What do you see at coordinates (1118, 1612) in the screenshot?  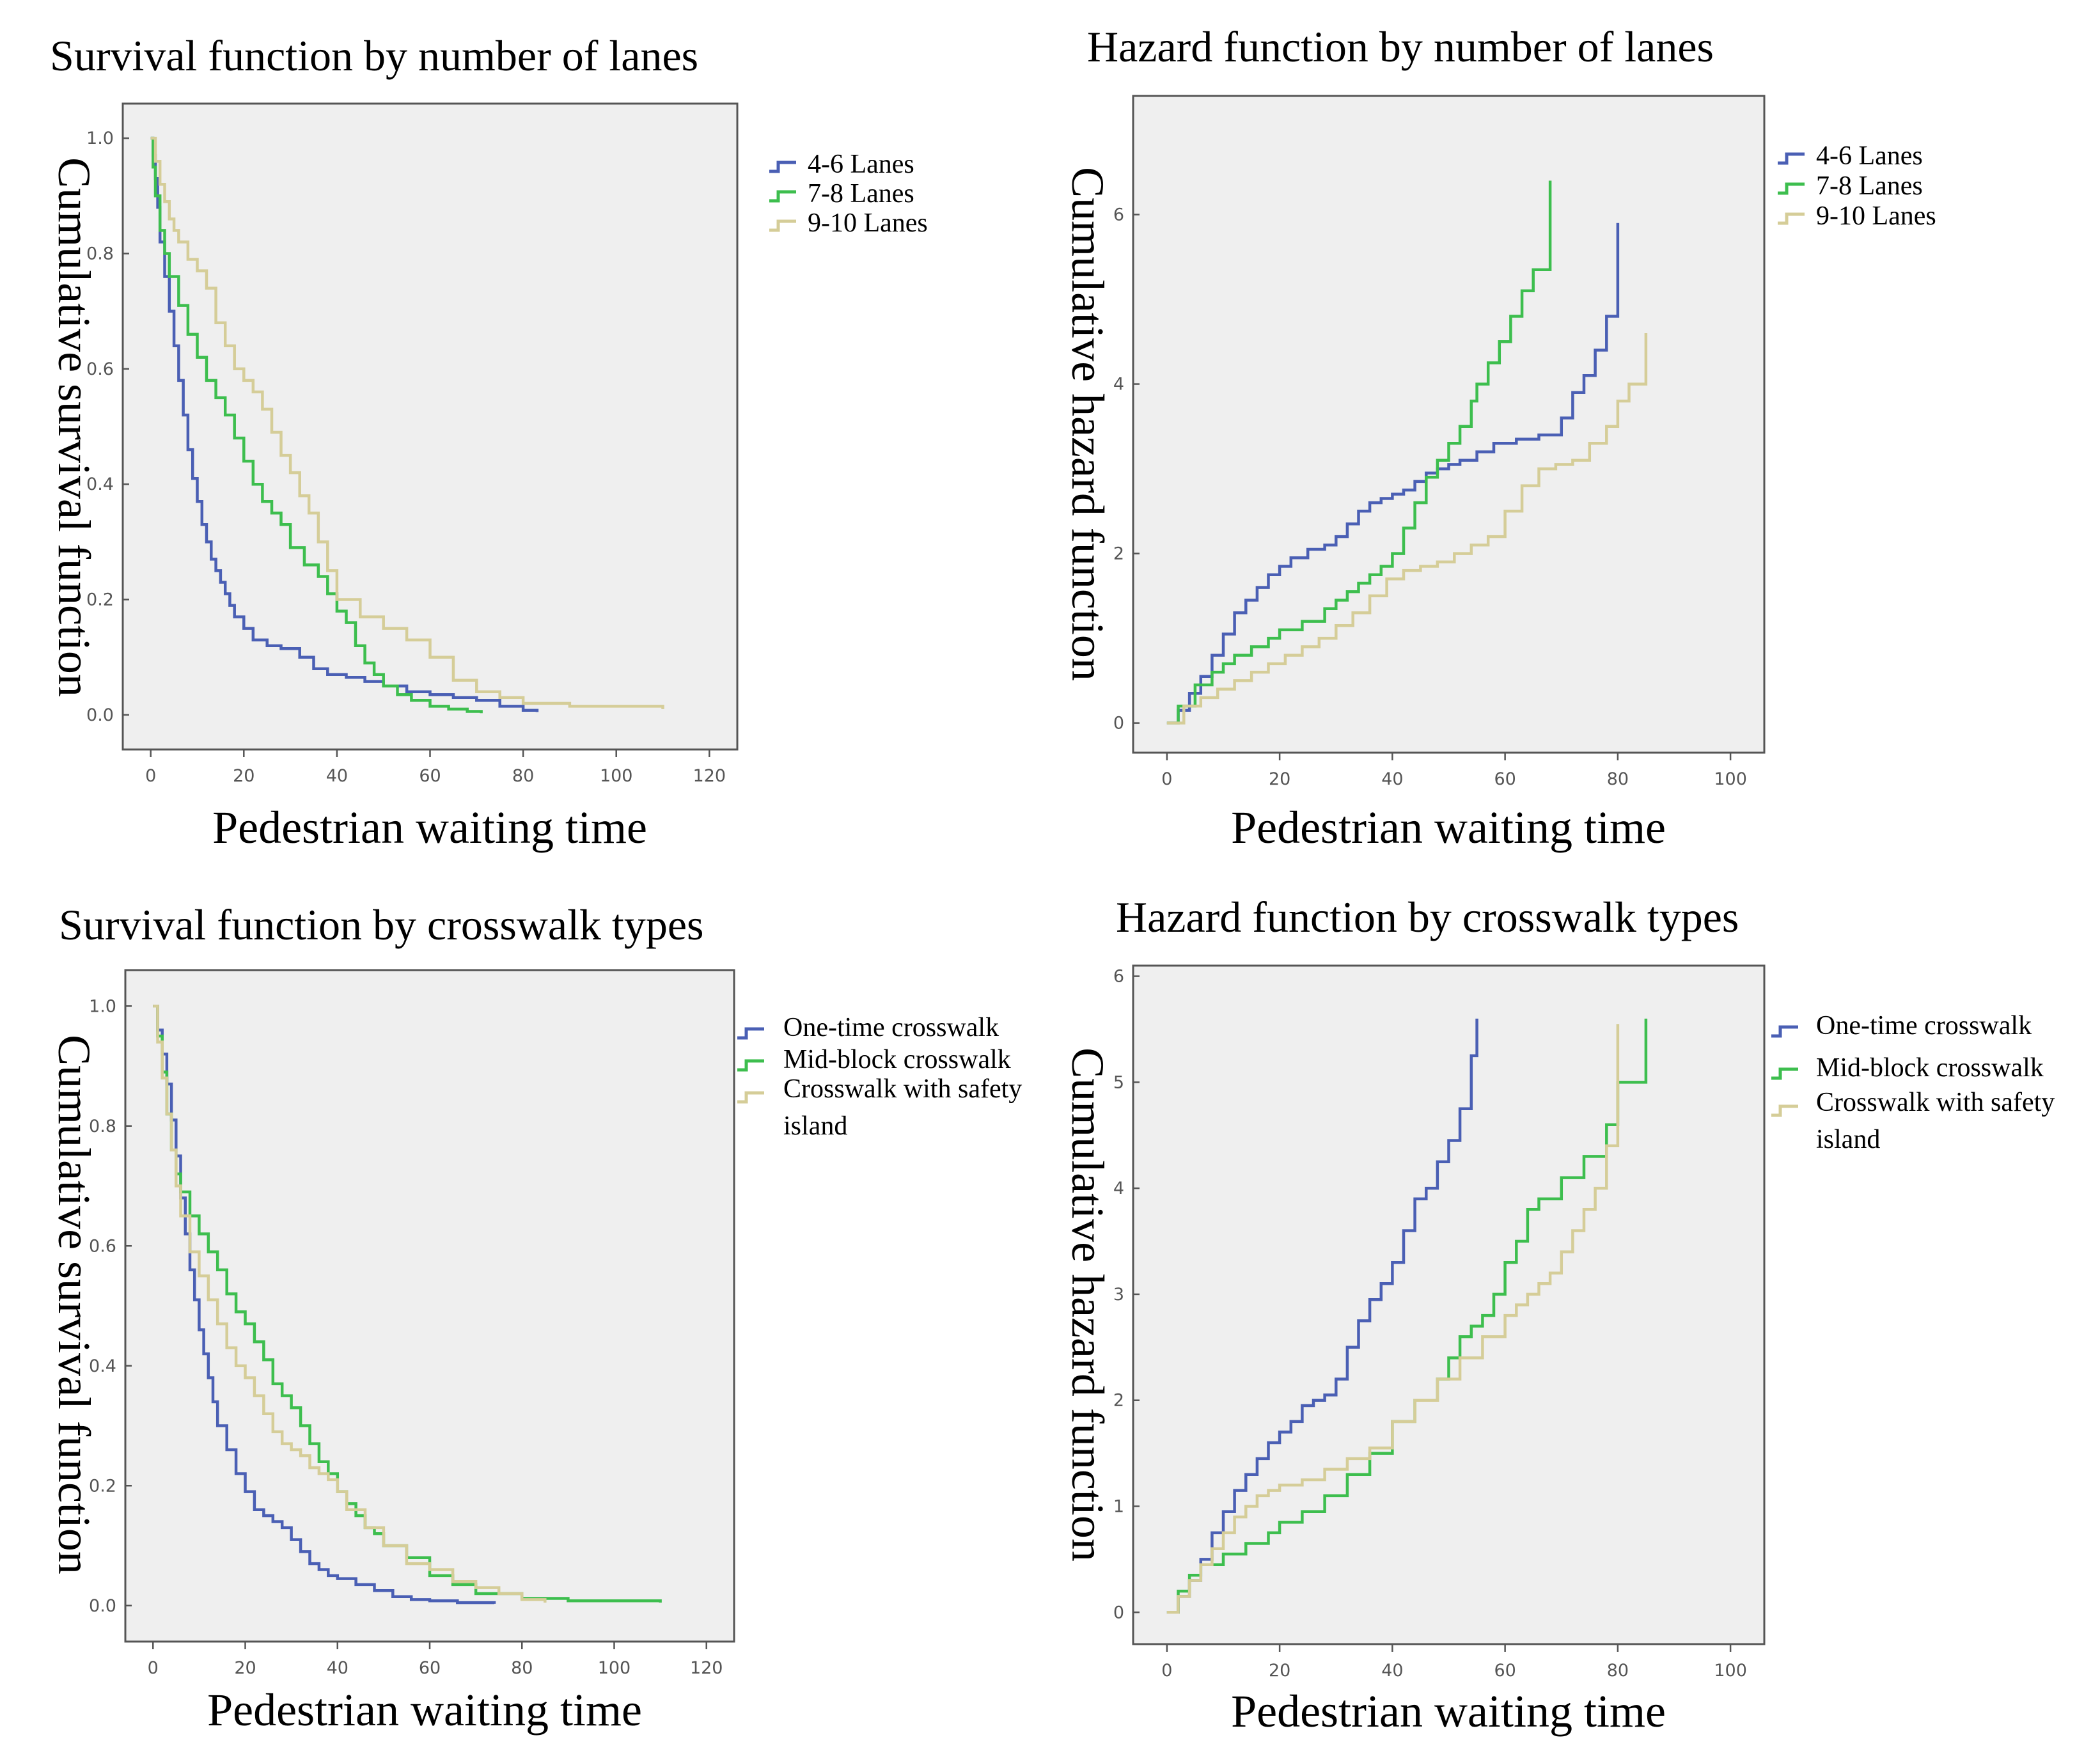 I see `y-tick-label: 0` at bounding box center [1118, 1612].